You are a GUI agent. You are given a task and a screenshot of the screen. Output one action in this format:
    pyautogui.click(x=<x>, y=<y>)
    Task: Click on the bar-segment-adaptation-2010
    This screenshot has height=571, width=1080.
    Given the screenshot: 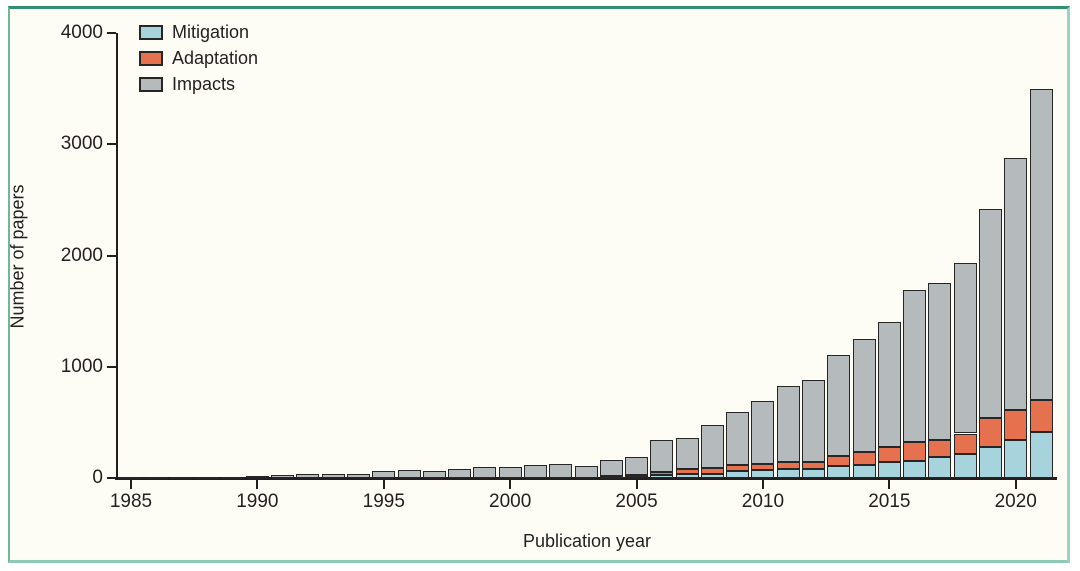 What is the action you would take?
    pyautogui.click(x=763, y=467)
    